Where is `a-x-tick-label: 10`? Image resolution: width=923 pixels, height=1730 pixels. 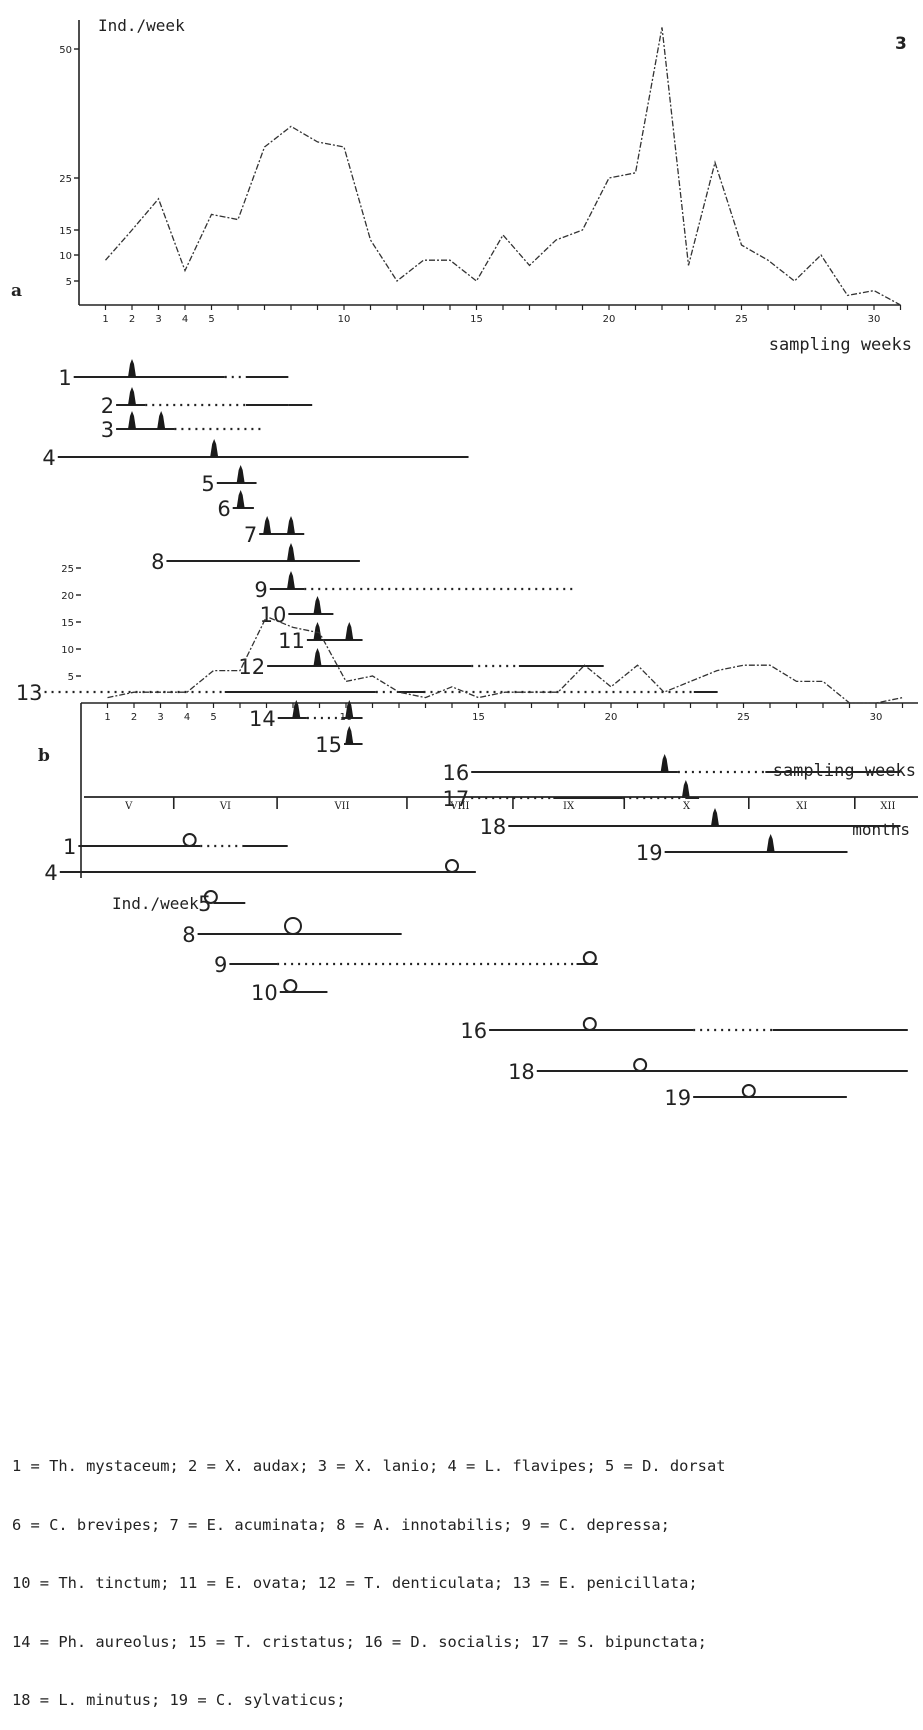 a-x-tick-label: 10 is located at coordinates (344, 319).